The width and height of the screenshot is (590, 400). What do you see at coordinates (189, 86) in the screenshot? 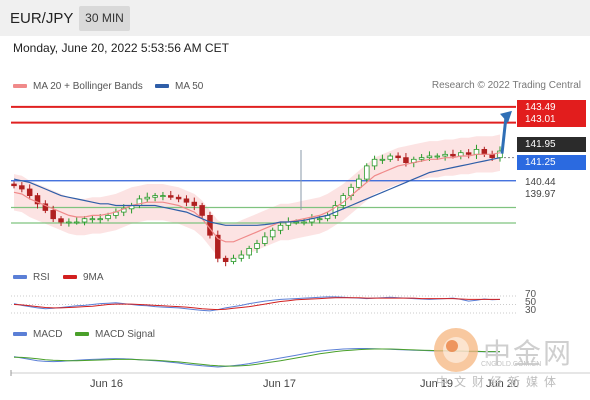
I see `legend-label-ma50: MA 50` at bounding box center [189, 86].